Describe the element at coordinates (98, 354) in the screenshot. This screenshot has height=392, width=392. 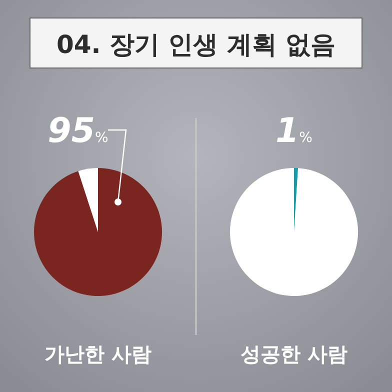
I see `text: 가난한 사람` at that location.